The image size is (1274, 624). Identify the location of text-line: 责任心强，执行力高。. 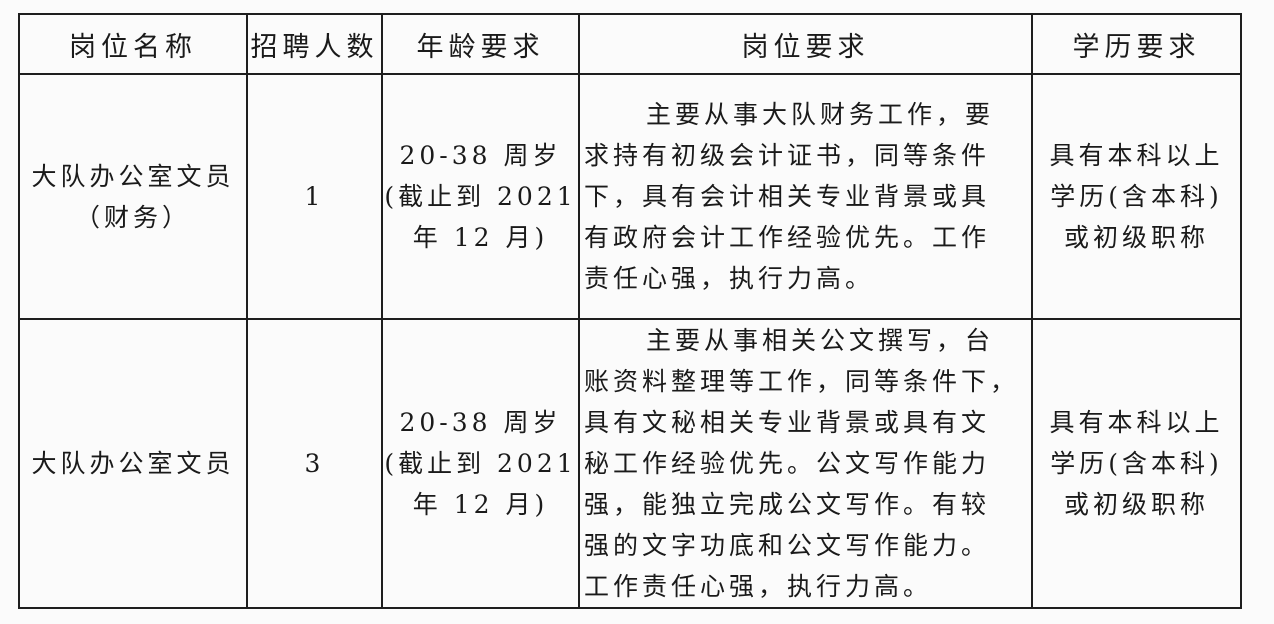
(729, 278).